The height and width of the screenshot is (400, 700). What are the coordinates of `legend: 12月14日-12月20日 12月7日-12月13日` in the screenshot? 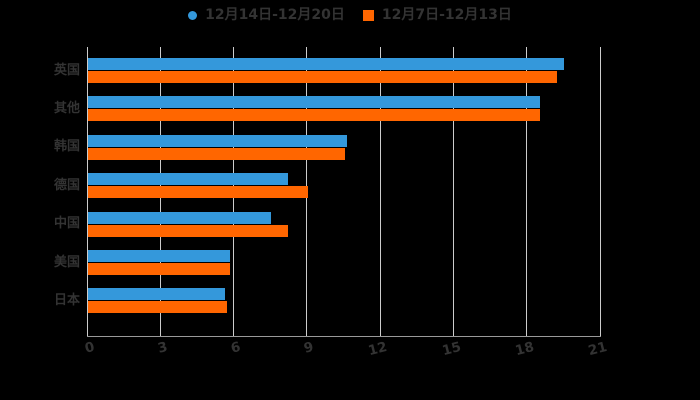 It's located at (350, 15).